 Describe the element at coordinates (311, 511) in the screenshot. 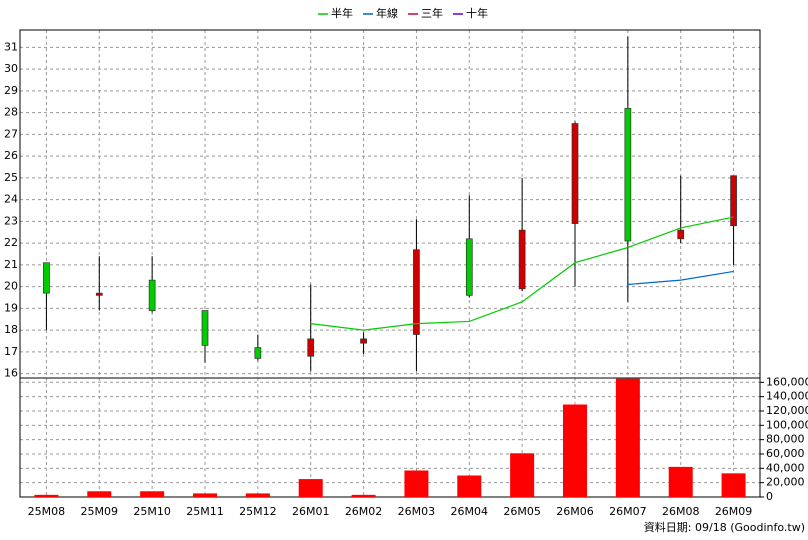

I see `x-tick-label: 26M01` at that location.